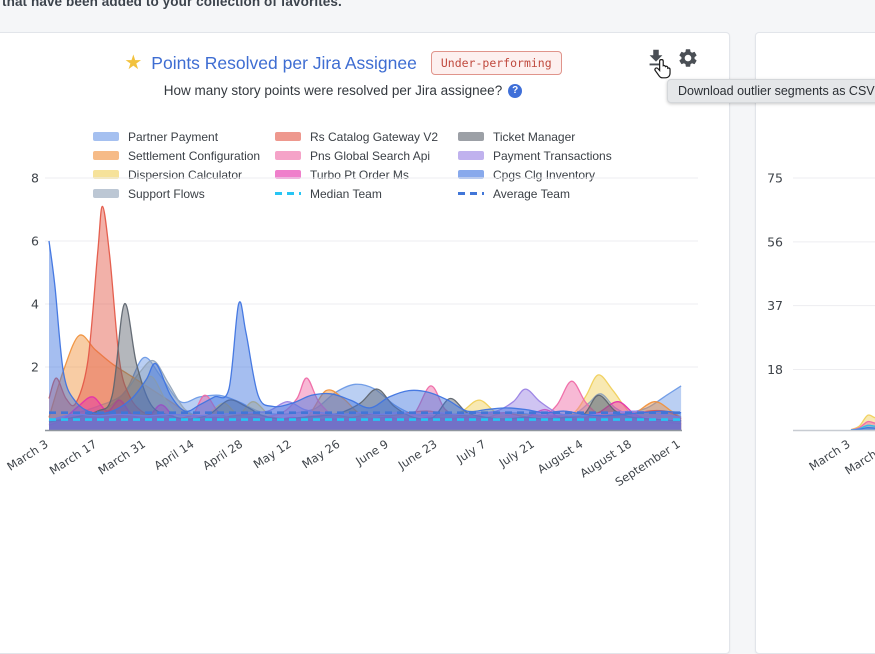 The height and width of the screenshot is (654, 875). I want to click on gear-icon, so click(688, 58).